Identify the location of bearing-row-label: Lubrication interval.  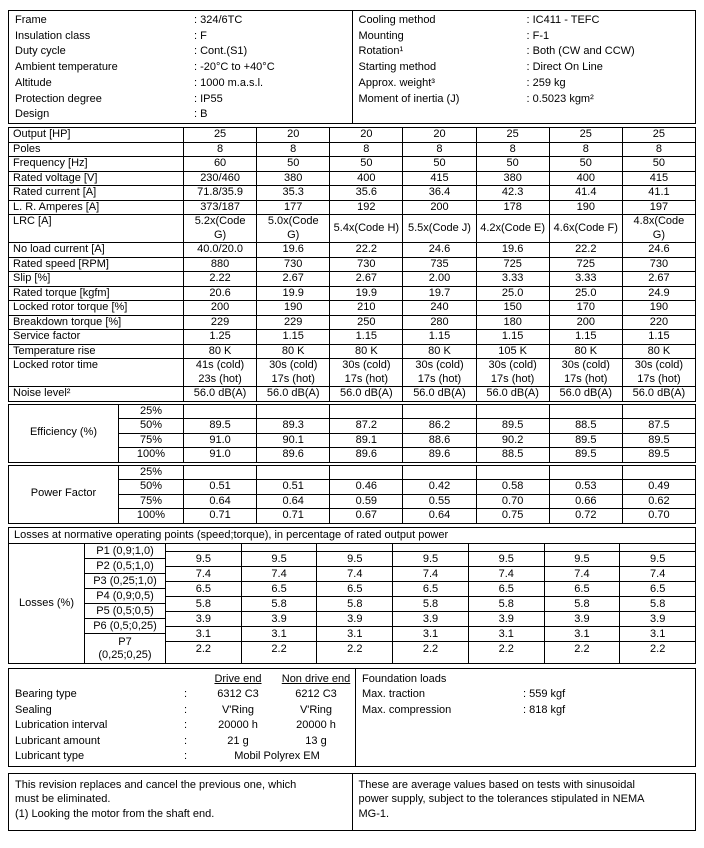
(61, 725).